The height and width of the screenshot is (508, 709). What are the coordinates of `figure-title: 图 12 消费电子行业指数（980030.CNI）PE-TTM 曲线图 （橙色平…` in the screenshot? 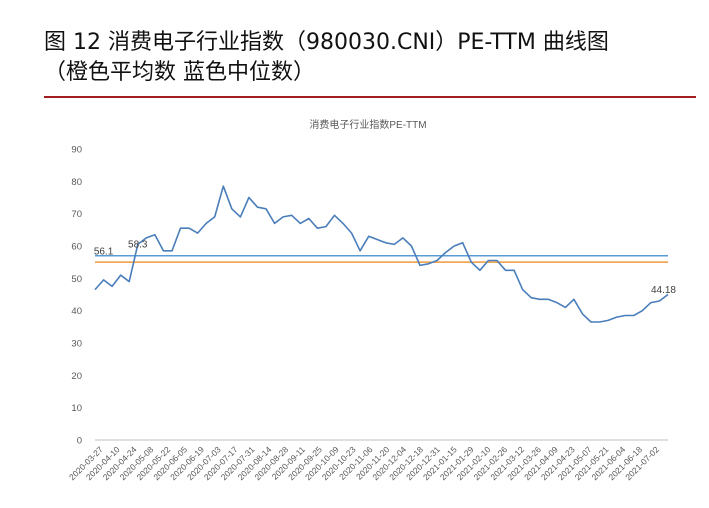 It's located at (369, 58).